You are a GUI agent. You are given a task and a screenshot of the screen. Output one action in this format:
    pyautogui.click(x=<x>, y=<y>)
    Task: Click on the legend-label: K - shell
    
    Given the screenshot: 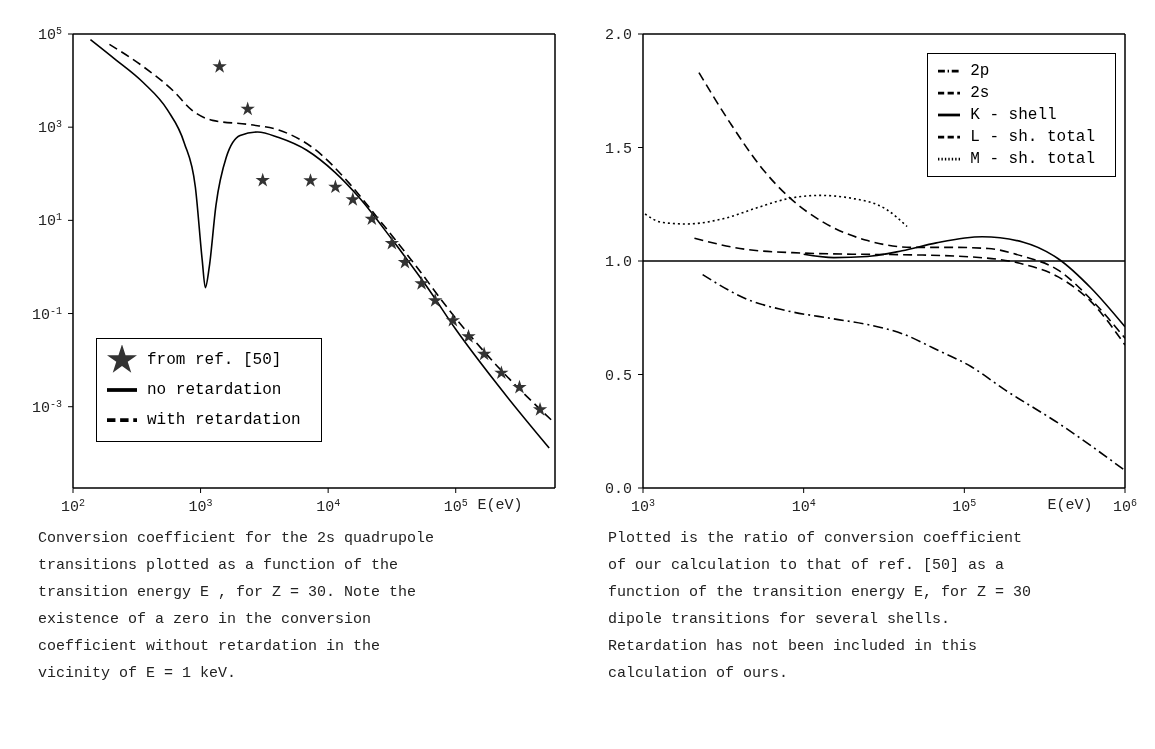 What is the action you would take?
    pyautogui.click(x=1013, y=115)
    